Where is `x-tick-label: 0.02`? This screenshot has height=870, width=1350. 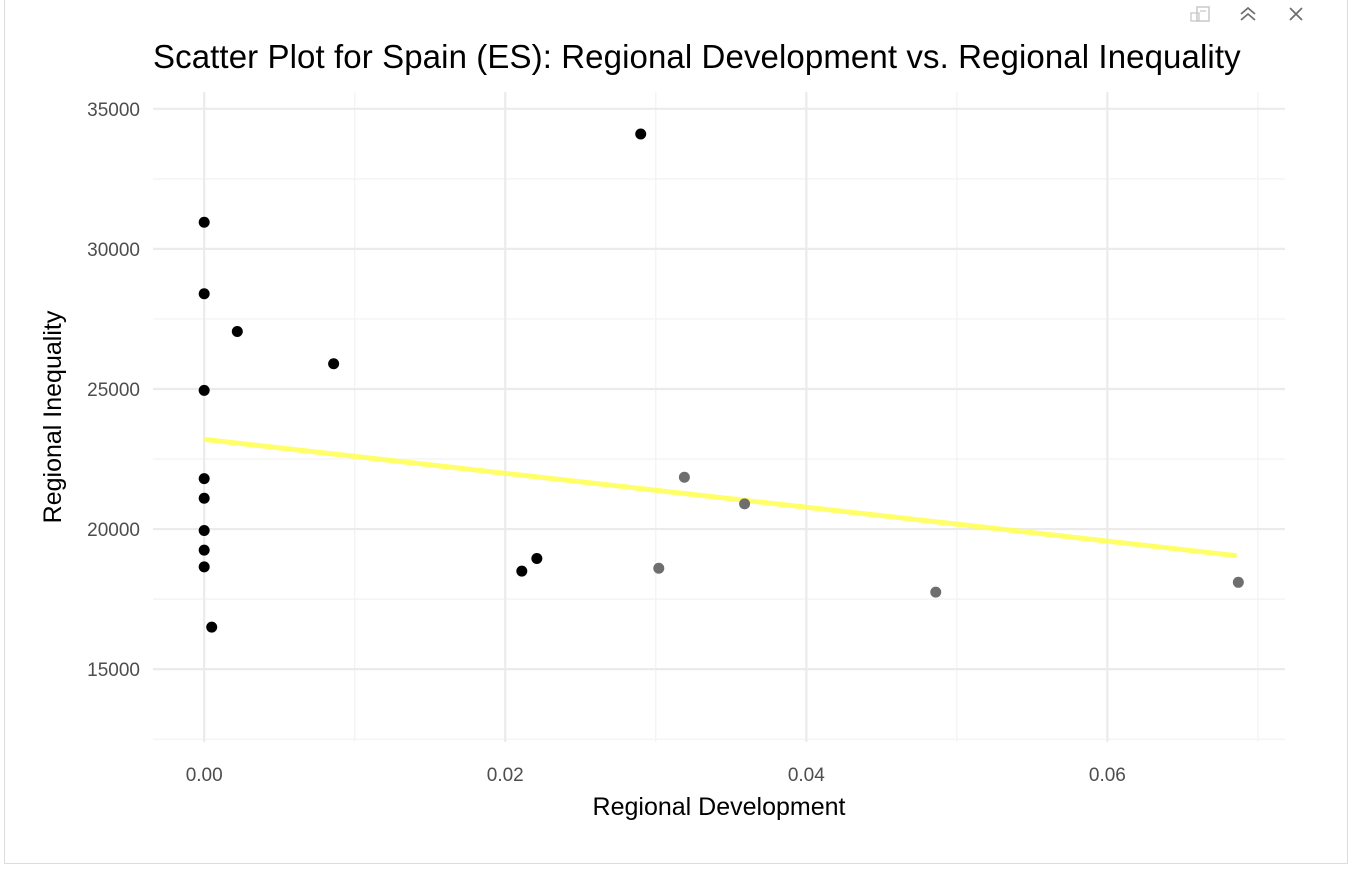
x-tick-label: 0.02 is located at coordinates (505, 775).